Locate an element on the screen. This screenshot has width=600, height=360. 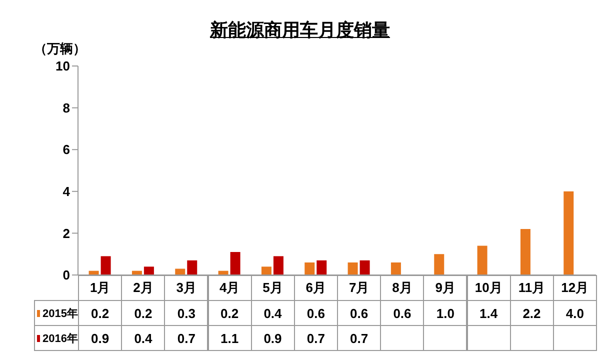
x-tick-label: 6月 is located at coordinates (316, 288).